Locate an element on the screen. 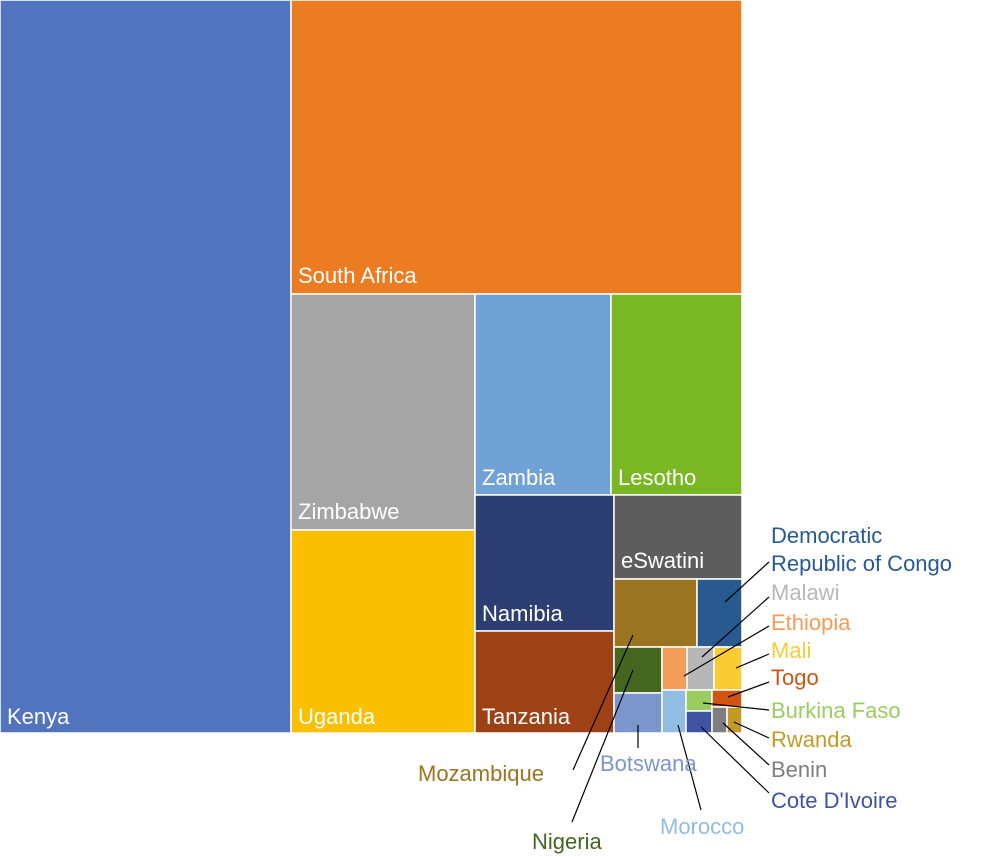 The image size is (991, 857). treemap-label-ethiopia: Ethiopia is located at coordinates (811, 622).